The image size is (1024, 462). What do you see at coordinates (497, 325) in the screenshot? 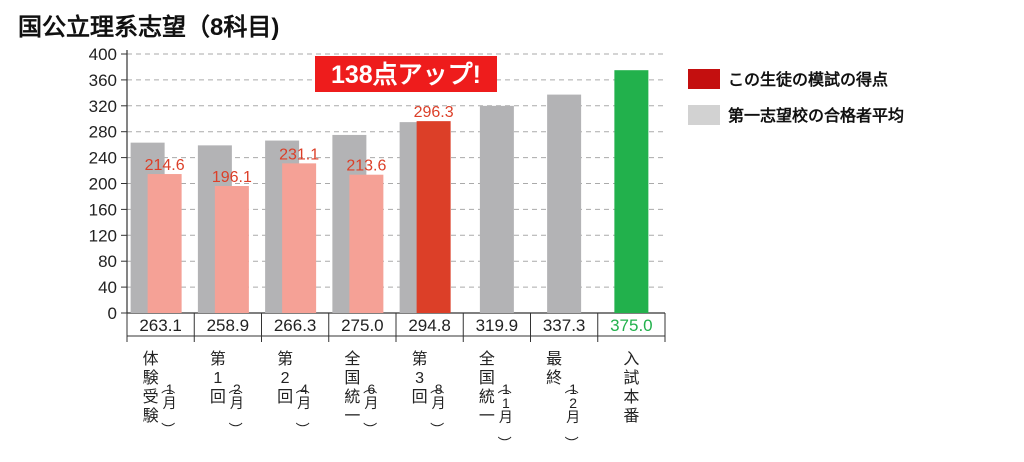
I see `table-value: 319.9` at bounding box center [497, 325].